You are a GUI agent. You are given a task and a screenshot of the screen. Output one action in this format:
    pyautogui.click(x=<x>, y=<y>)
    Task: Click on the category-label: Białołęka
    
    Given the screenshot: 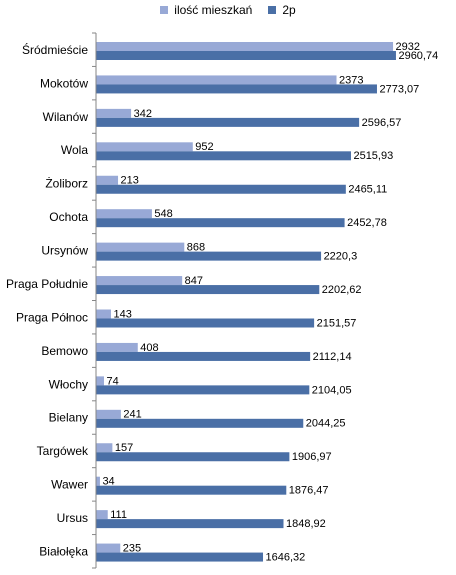 What is the action you would take?
    pyautogui.click(x=63, y=551)
    